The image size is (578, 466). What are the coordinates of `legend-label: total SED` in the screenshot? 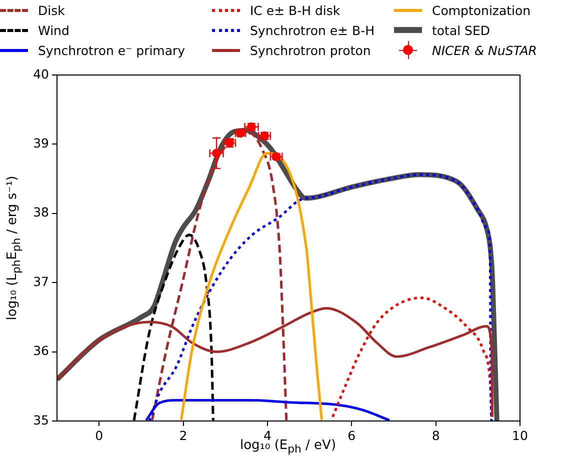 It's located at (461, 30).